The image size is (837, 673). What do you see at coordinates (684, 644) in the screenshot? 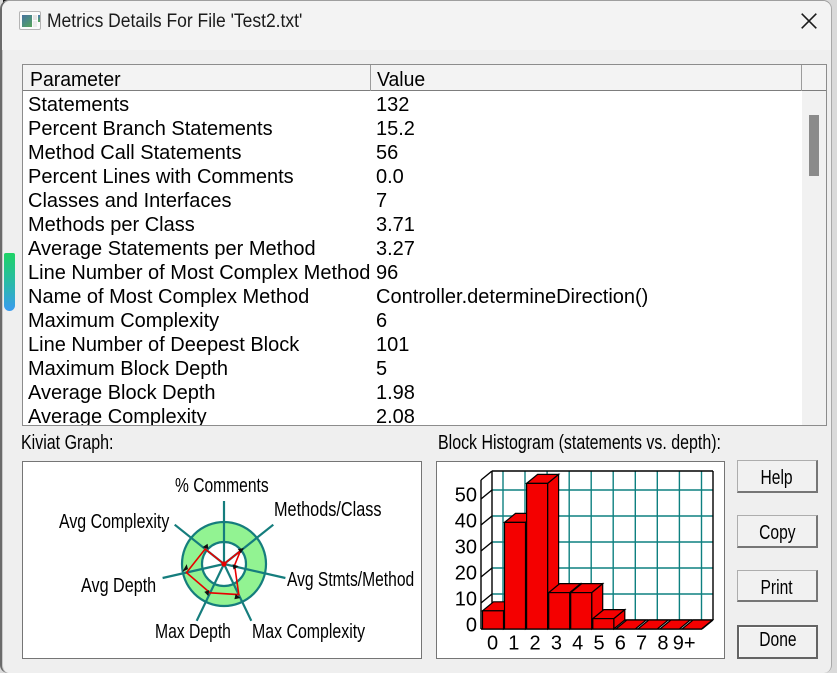
I see `svg-text: 9+` at bounding box center [684, 644].